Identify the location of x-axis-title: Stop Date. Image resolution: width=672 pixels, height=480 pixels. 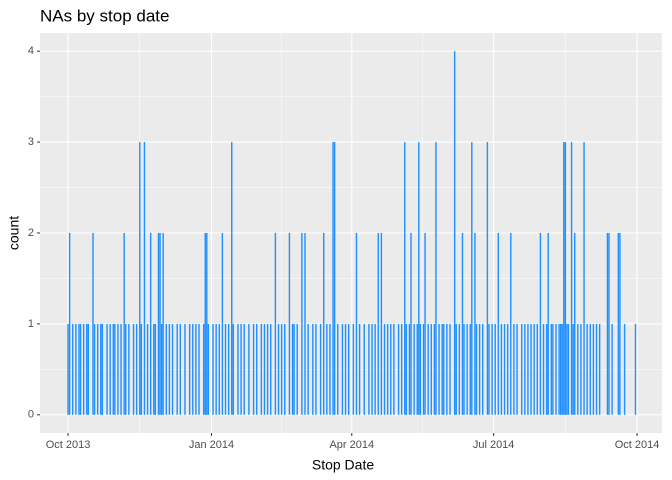
(343, 465).